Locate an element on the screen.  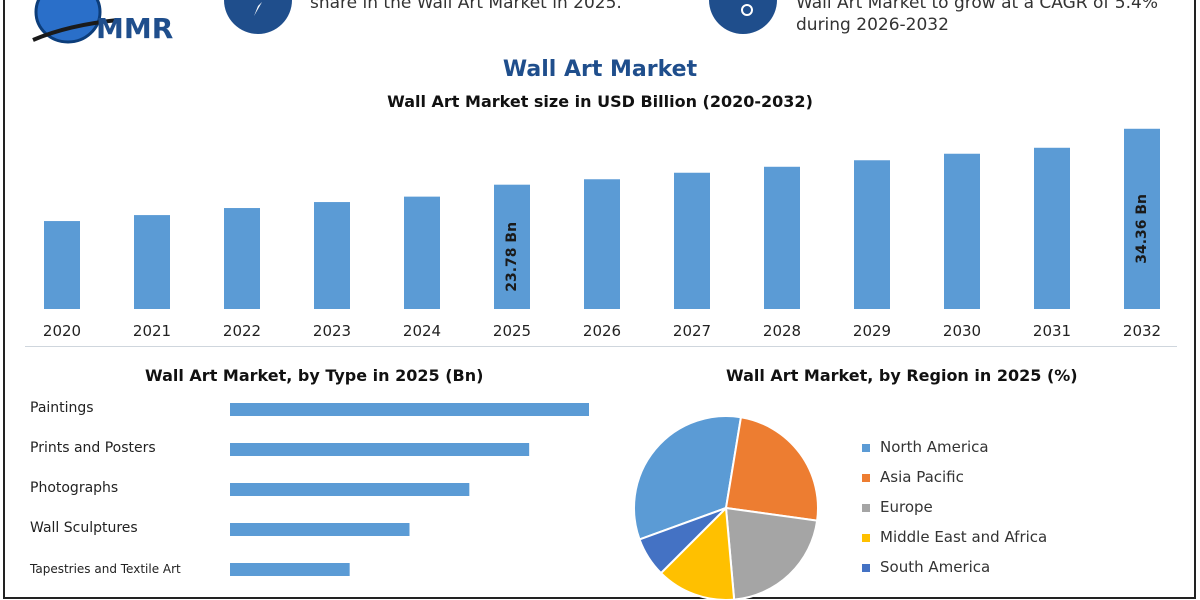
legend-item-4: South America is located at coordinates (926, 567).